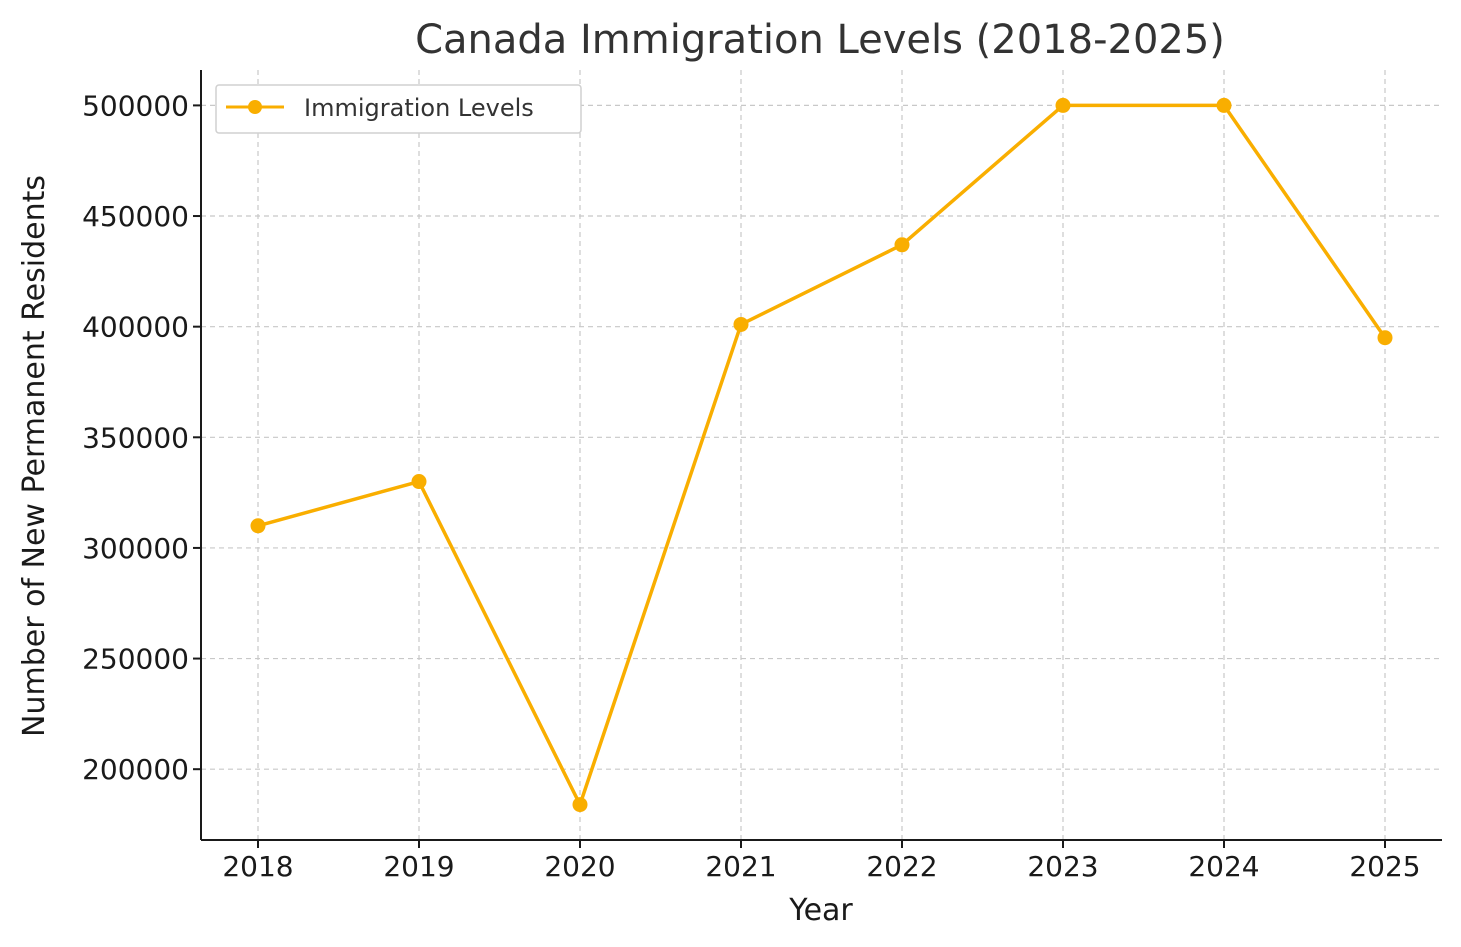 Image resolution: width=1461 pixels, height=947 pixels. Describe the element at coordinates (255, 107) in the screenshot. I see `legend-marker-swatch` at that location.